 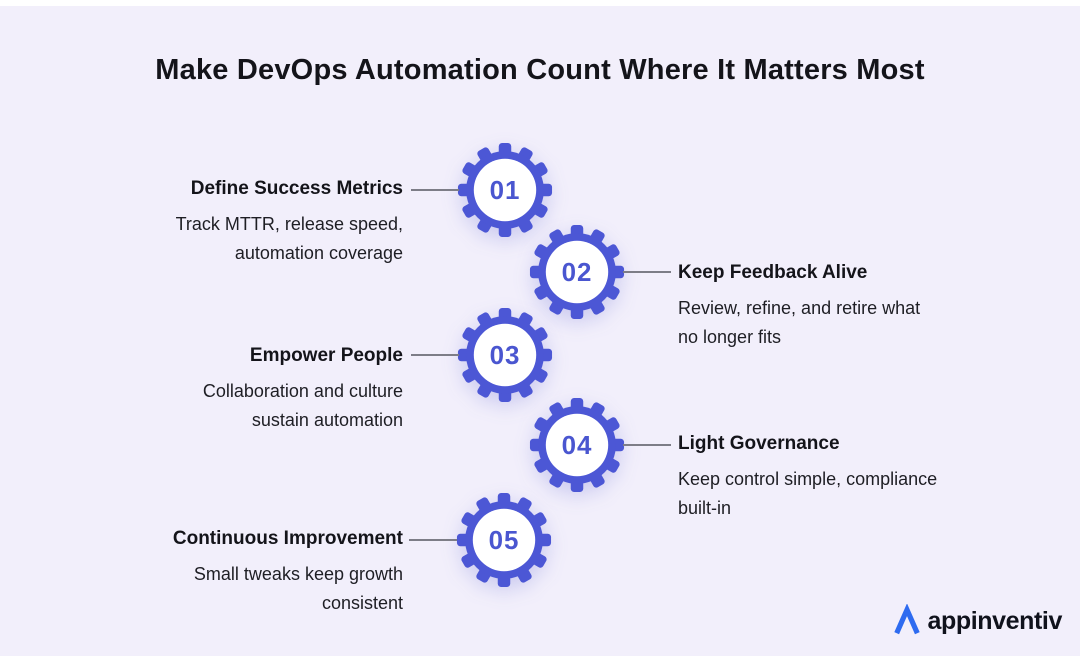 What do you see at coordinates (287, 538) in the screenshot?
I see `step-title: Continuous Improvement` at bounding box center [287, 538].